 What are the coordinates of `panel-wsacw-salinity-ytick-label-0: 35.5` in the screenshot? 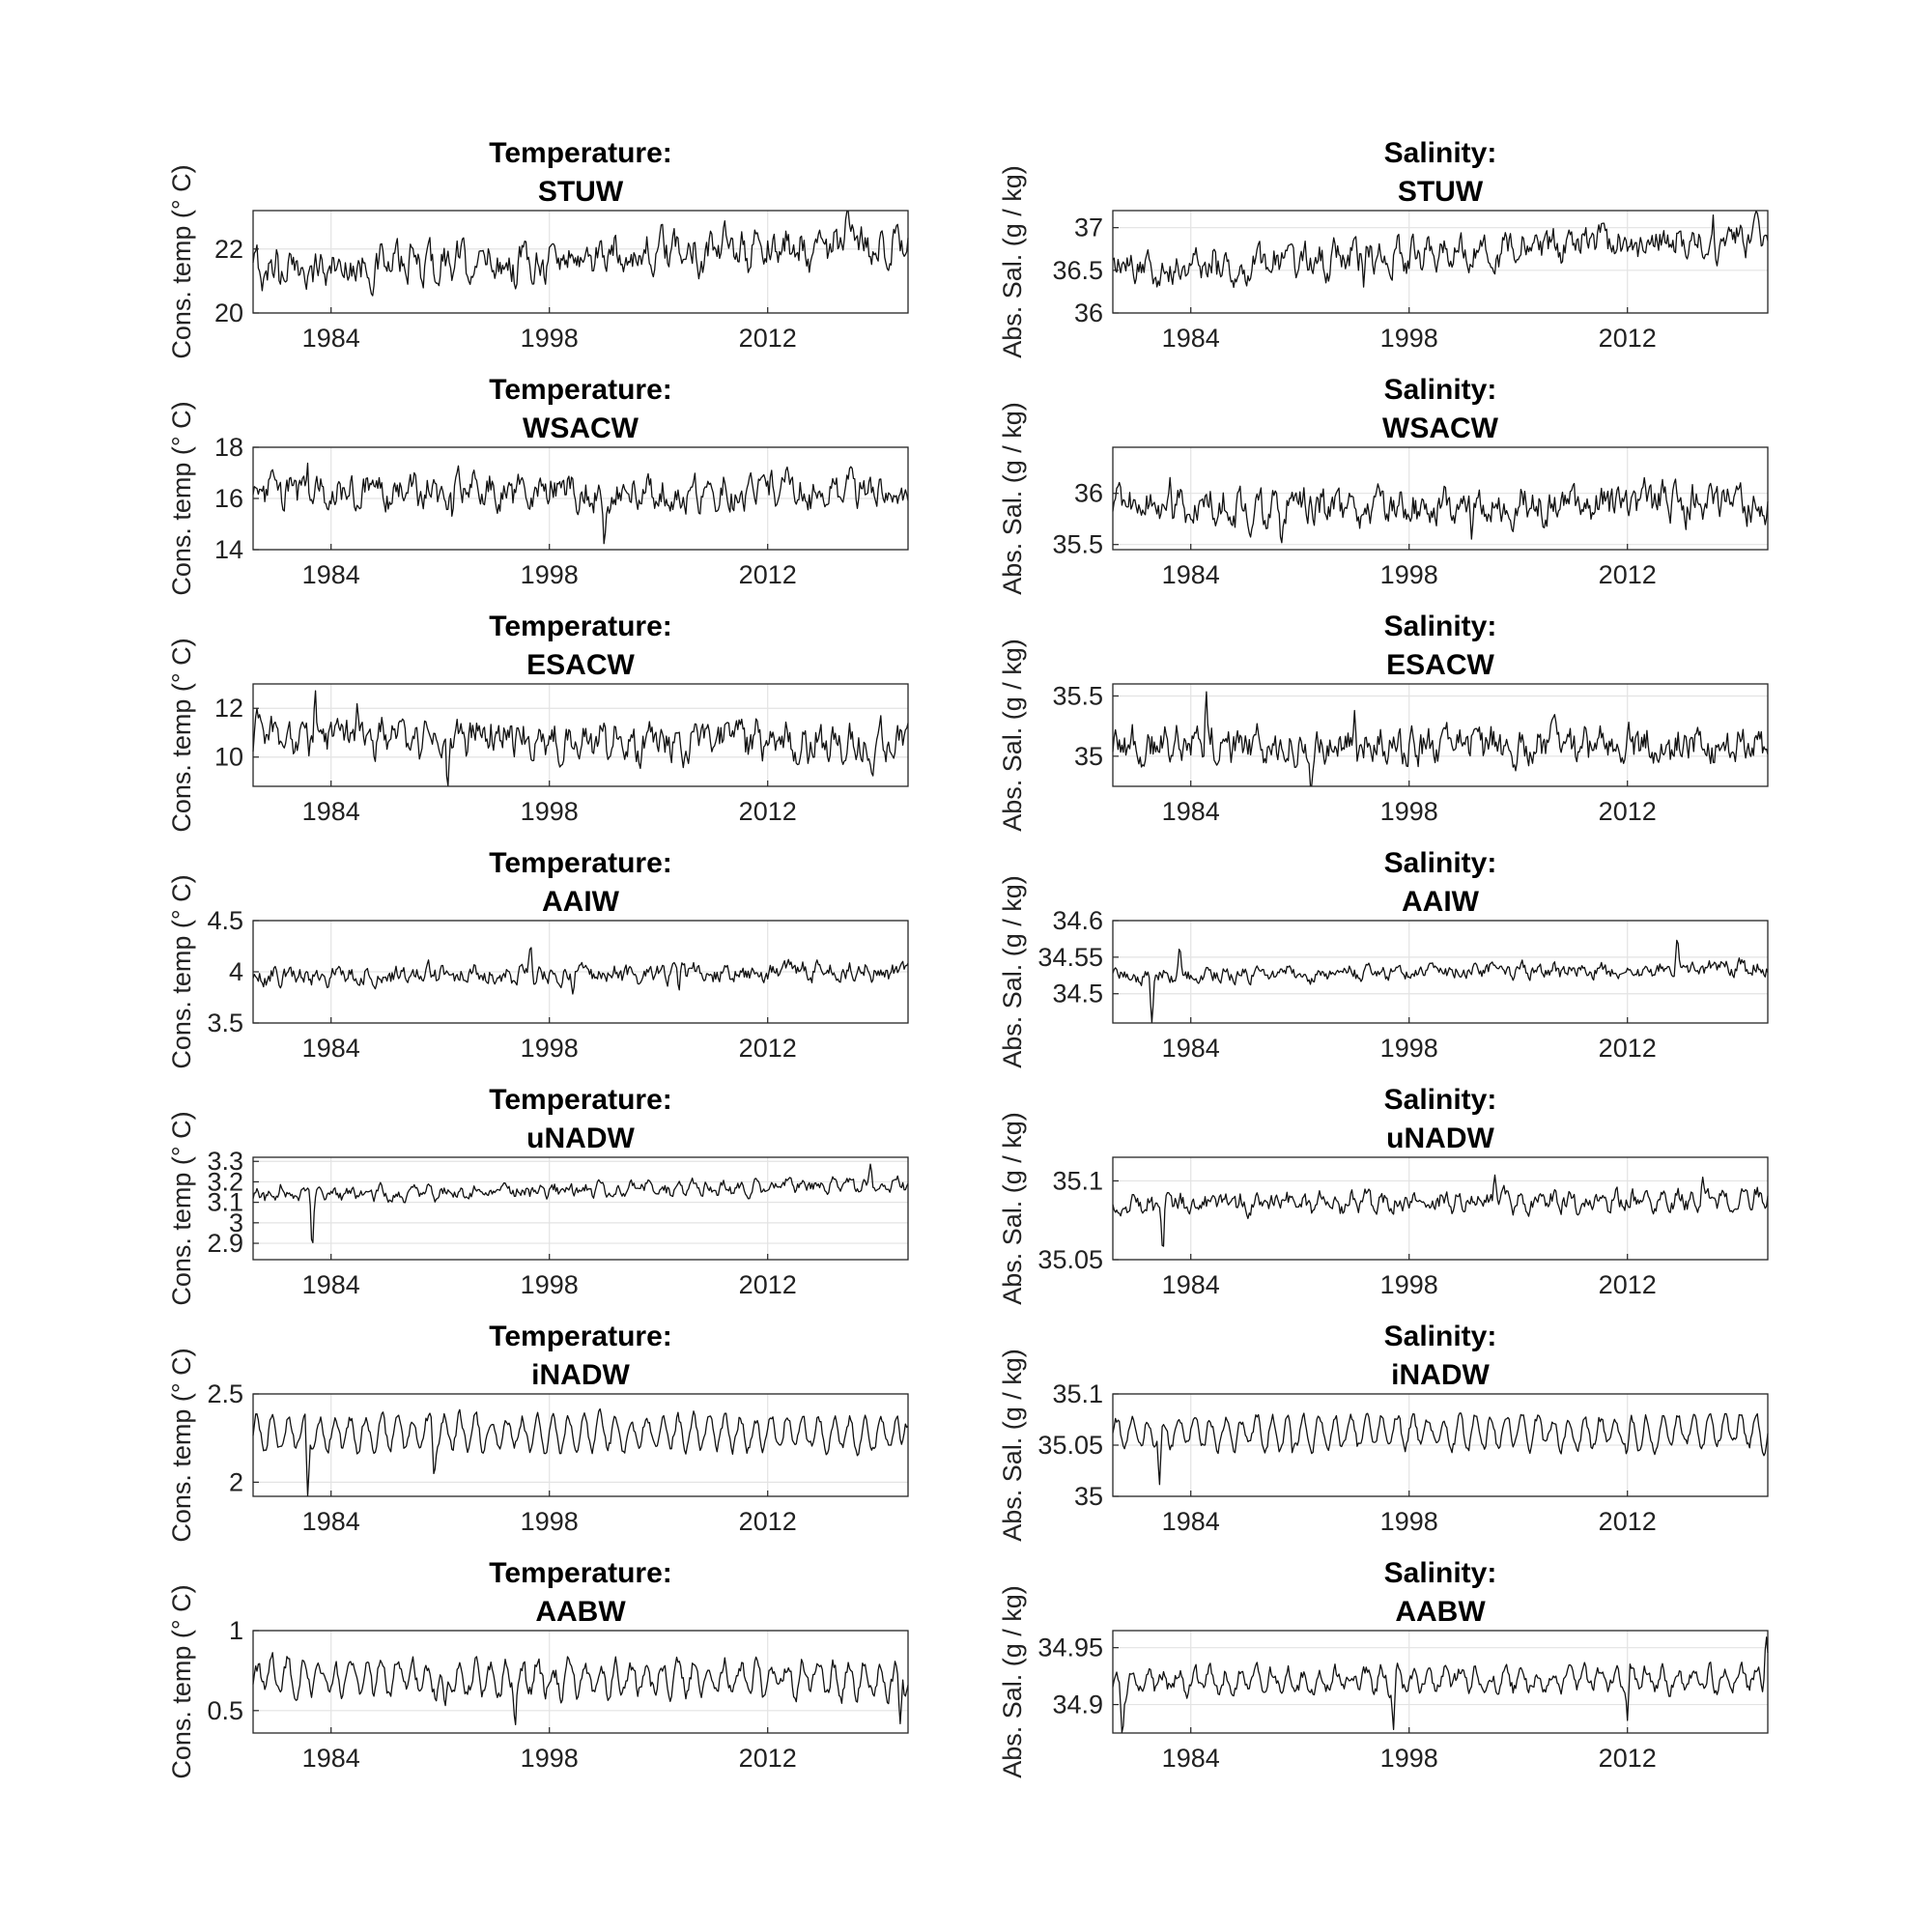 It's located at (1077, 544).